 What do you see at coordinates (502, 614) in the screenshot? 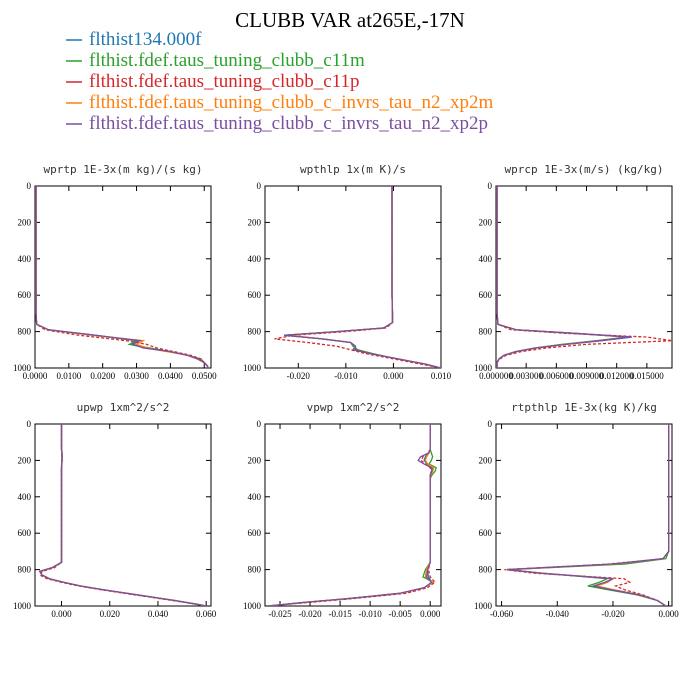
I see `x-tick-label: -0.060` at bounding box center [502, 614].